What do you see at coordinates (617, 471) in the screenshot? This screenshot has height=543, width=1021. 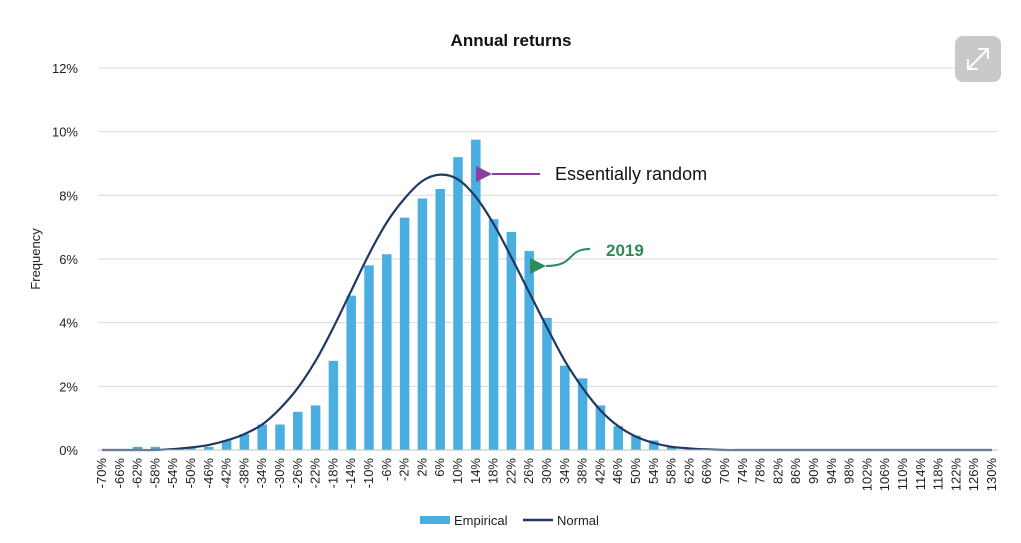 I see `x-tick-label: 46%` at bounding box center [617, 471].